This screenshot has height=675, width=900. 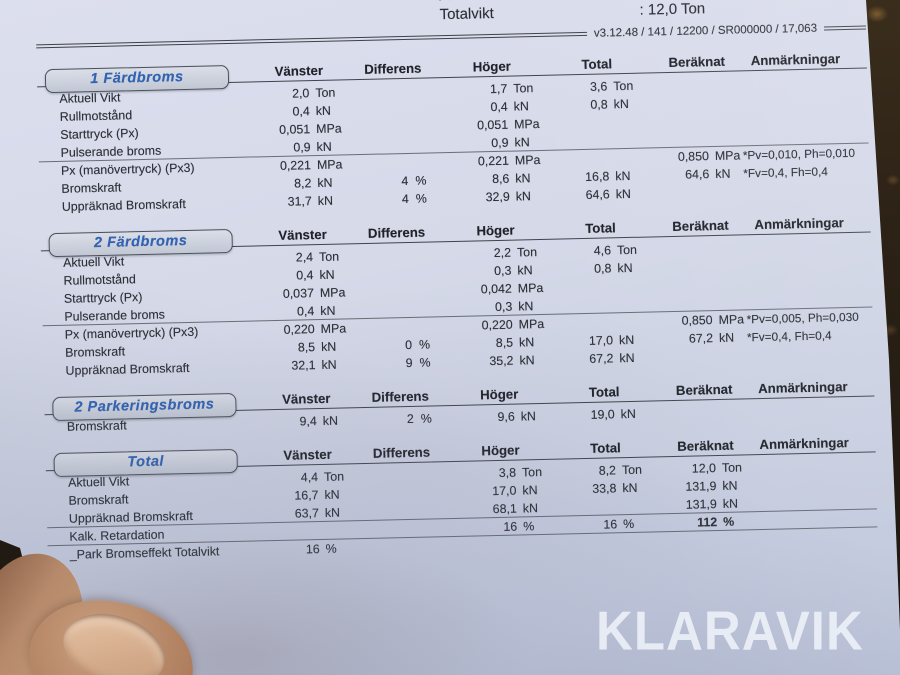 What do you see at coordinates (600, 194) in the screenshot?
I see `cell-total: 64,6 kN` at bounding box center [600, 194].